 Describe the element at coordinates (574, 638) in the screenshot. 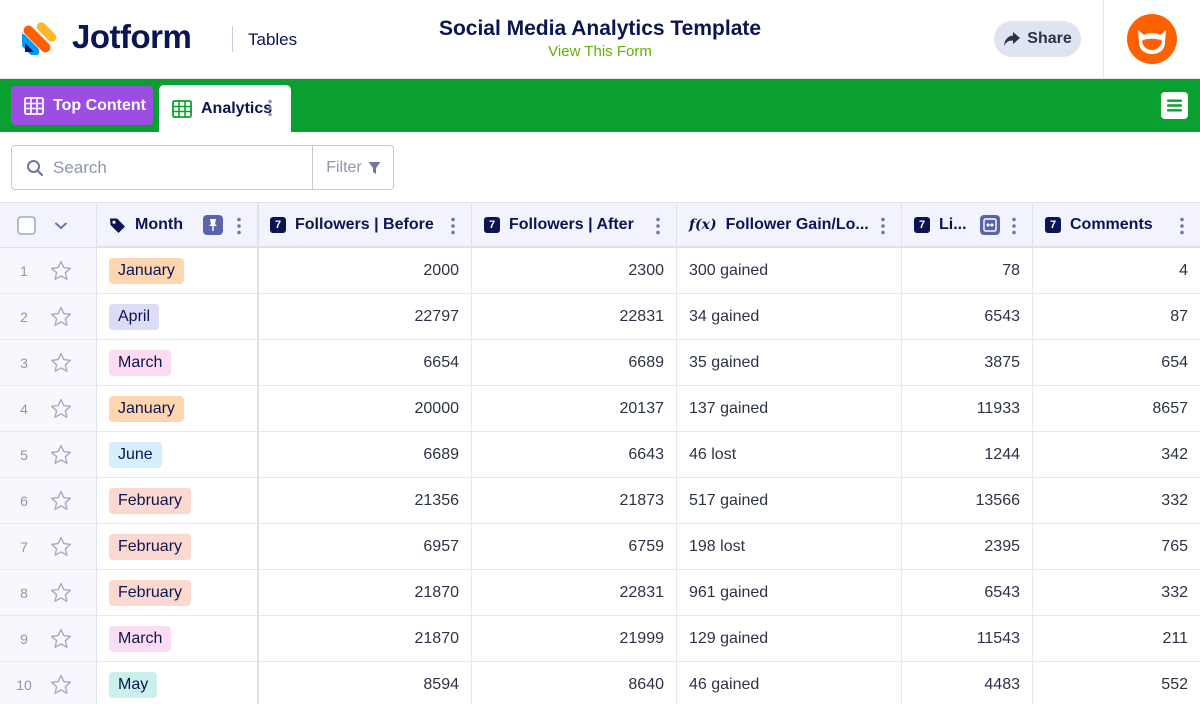

I see `cell-followers-after: 21999` at that location.